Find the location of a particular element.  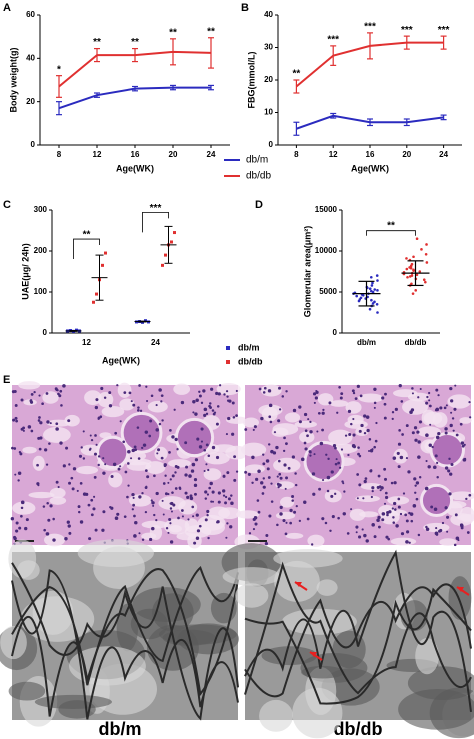

legend-label: db/m is located at coordinates (257, 160).